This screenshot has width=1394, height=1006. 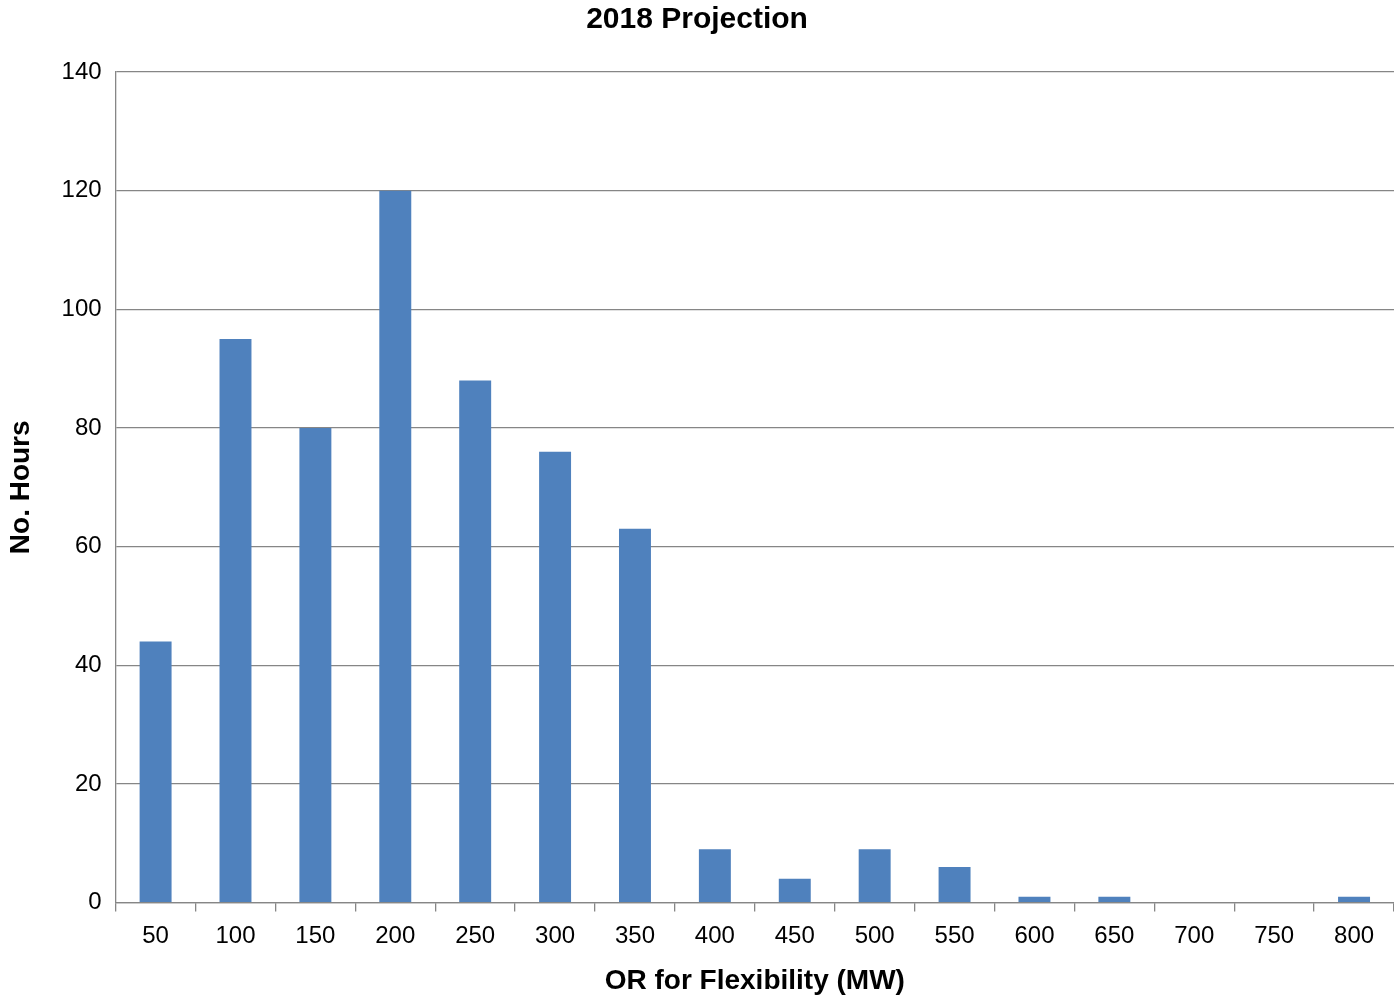 I want to click on x-tick-label: 600, so click(x=1034, y=934).